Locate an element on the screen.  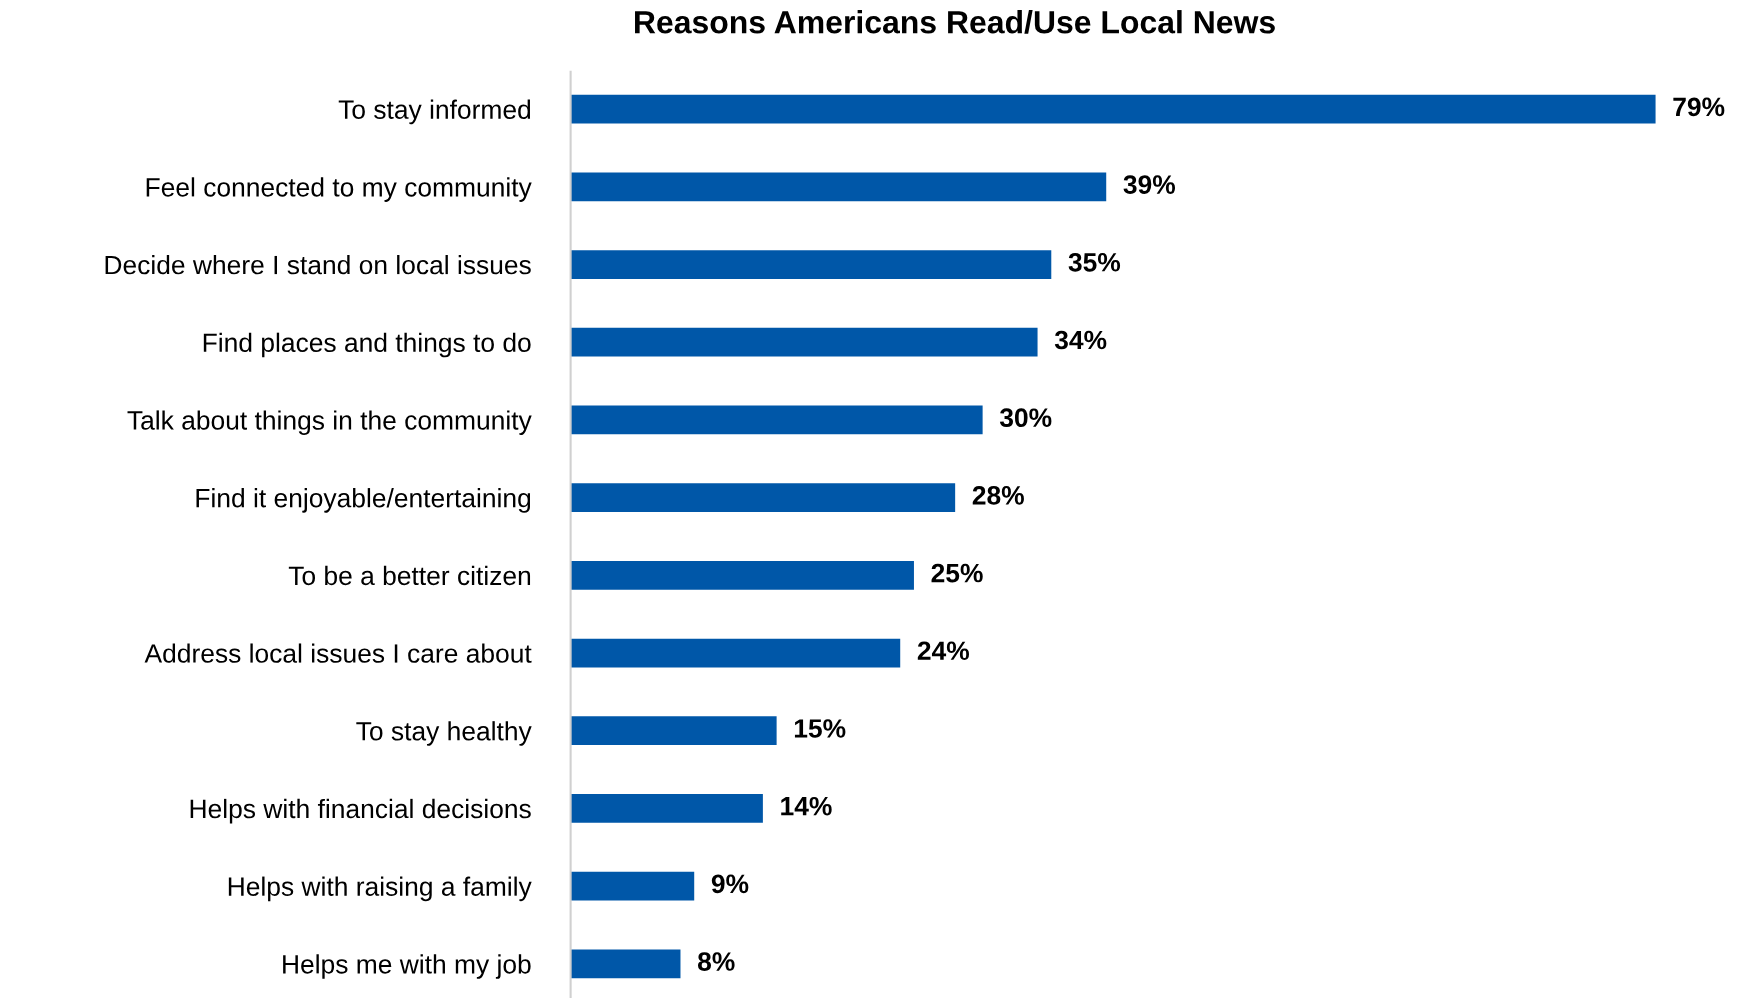
data-label: 34% is located at coordinates (1080, 340).